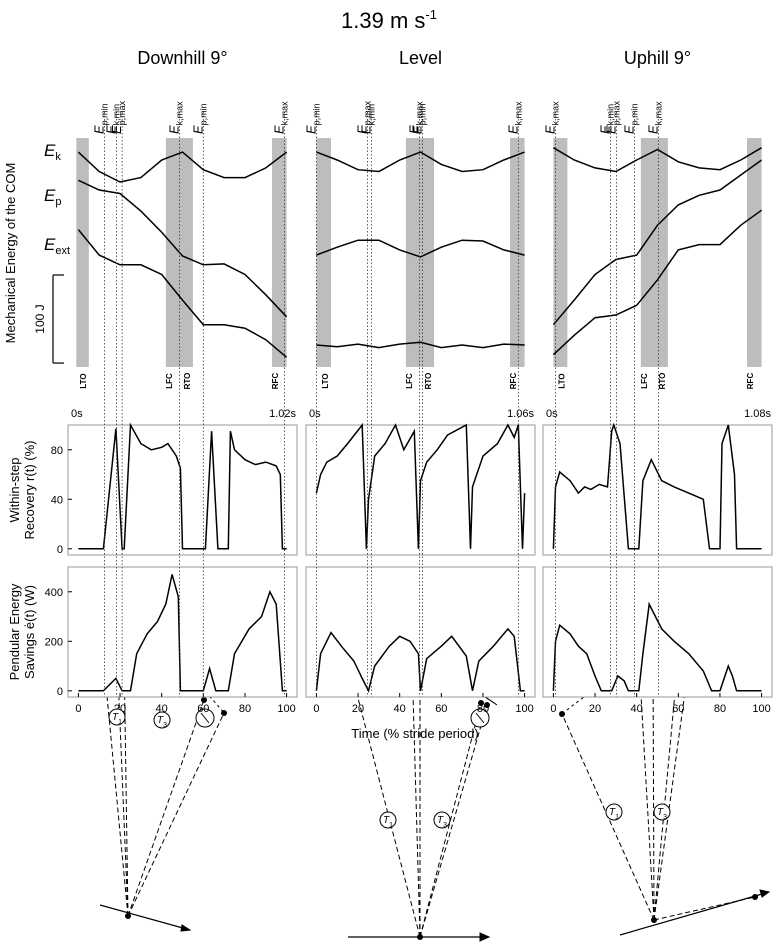 The height and width of the screenshot is (944, 779). What do you see at coordinates (54, 642) in the screenshot?
I see `y-tick-label: 200` at bounding box center [54, 642].